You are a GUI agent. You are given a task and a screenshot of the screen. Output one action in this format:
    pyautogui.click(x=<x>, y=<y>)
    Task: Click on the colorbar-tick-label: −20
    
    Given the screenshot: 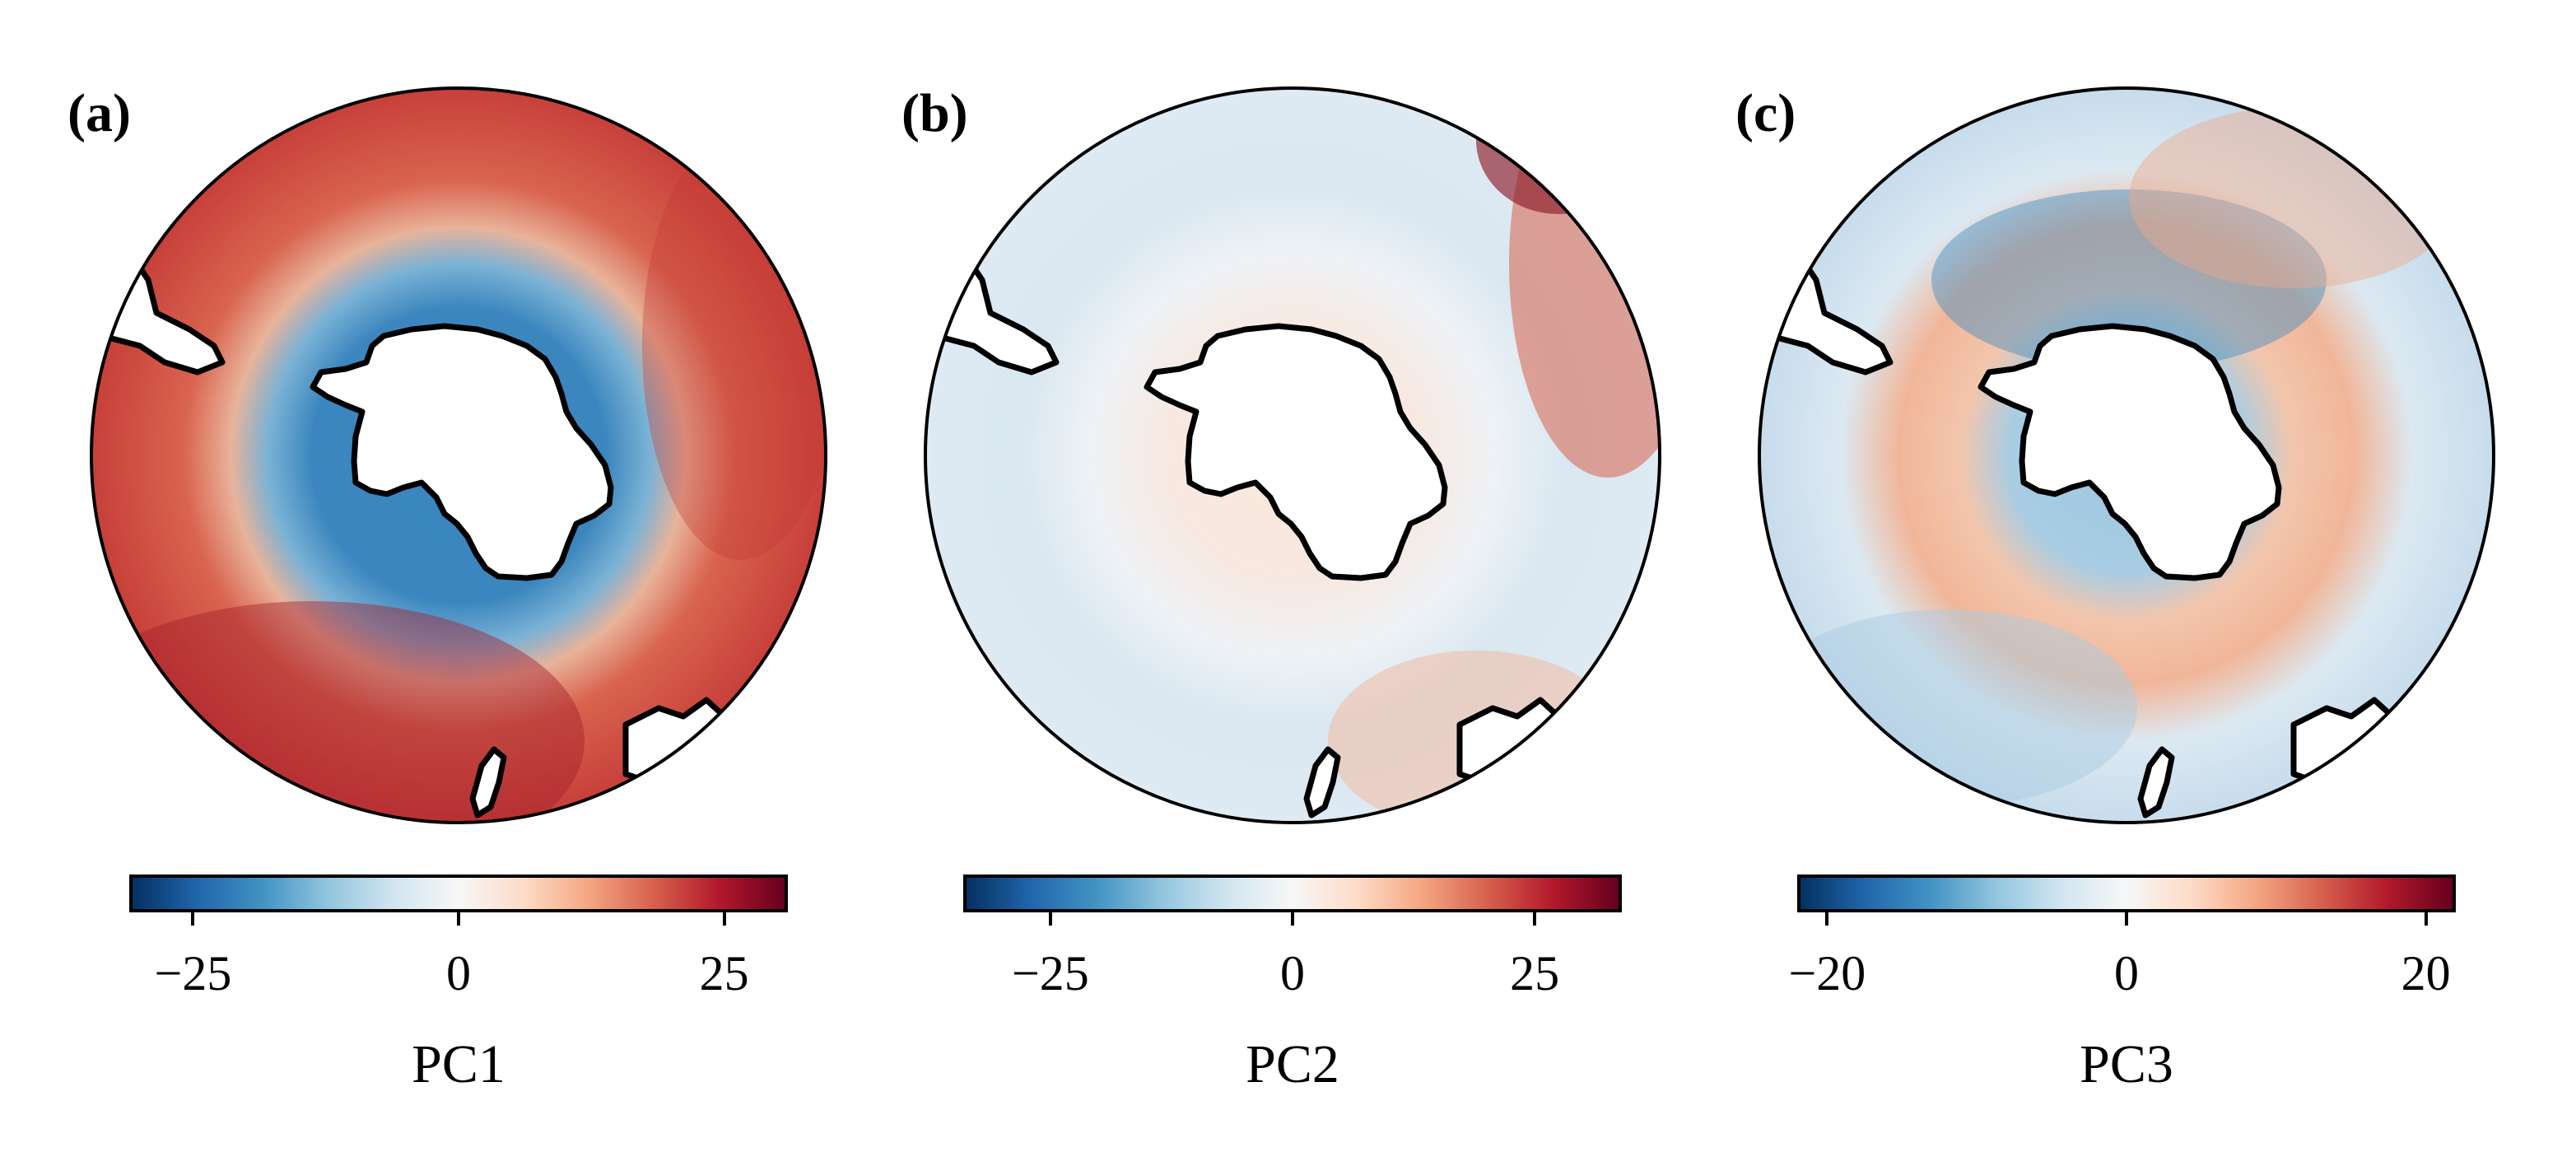 What is the action you would take?
    pyautogui.click(x=1827, y=973)
    